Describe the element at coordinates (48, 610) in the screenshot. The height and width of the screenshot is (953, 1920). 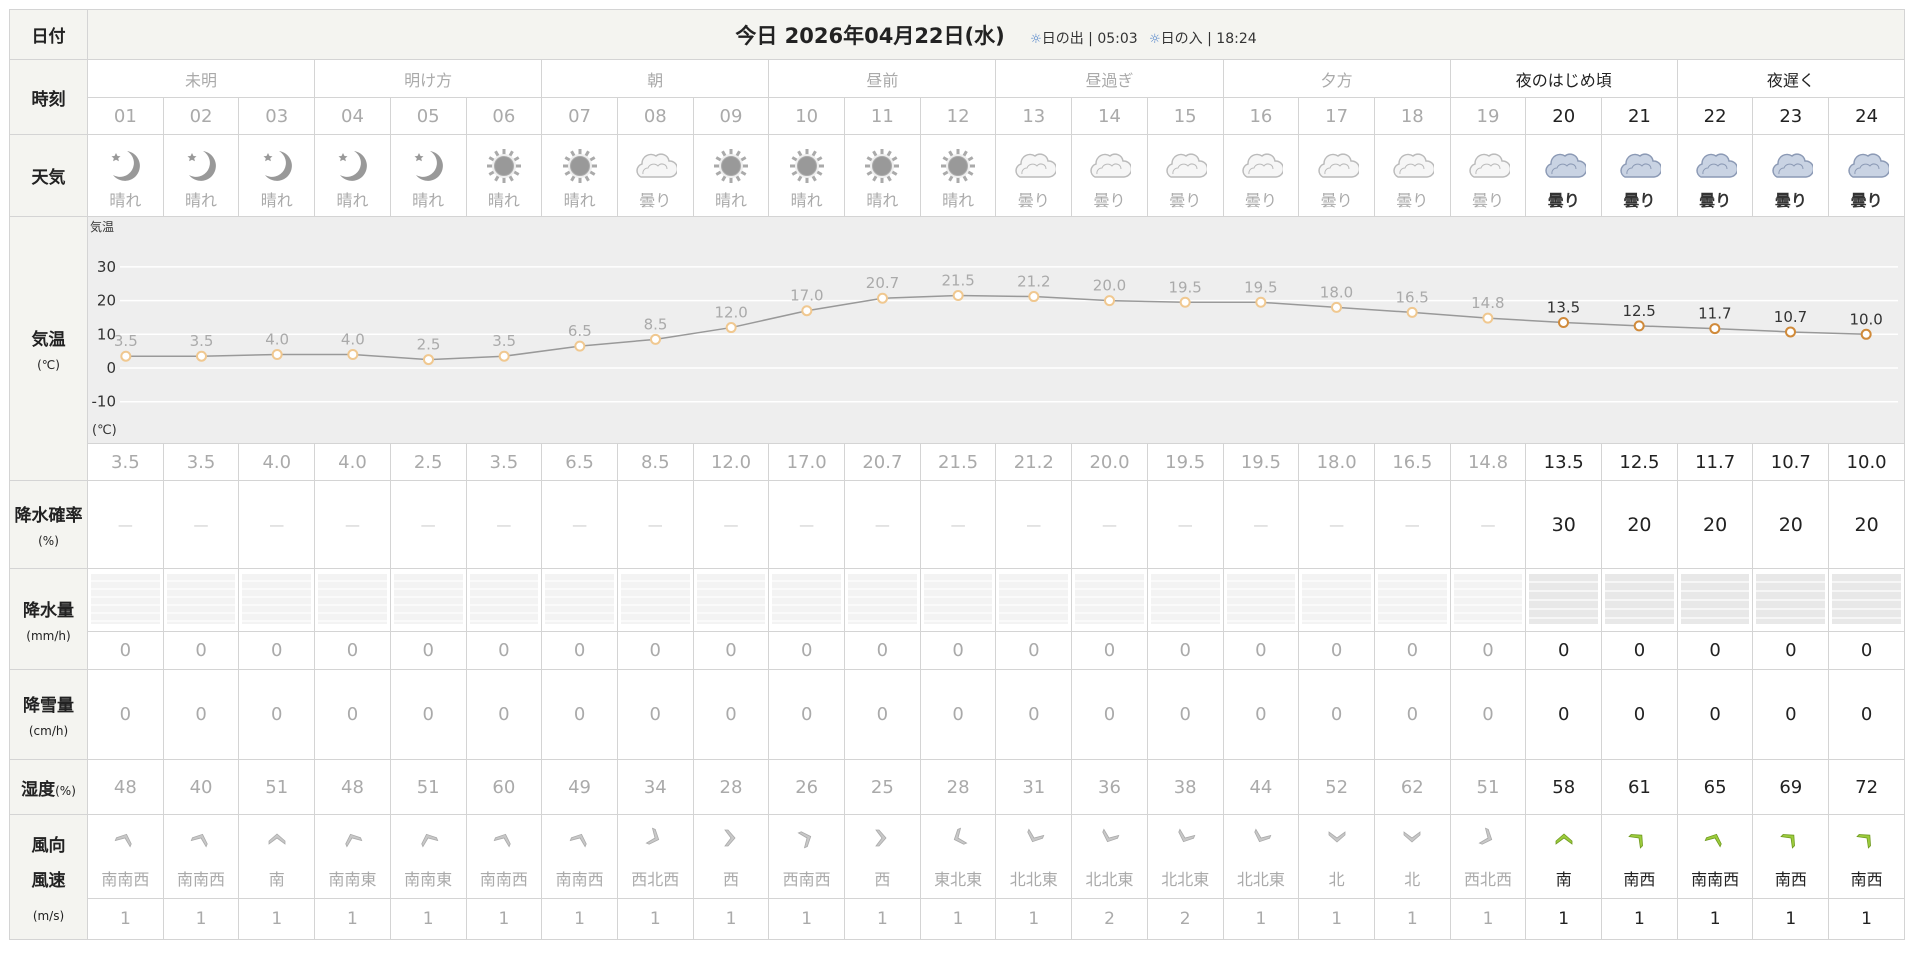
I see `row-label-text: 降水量` at that location.